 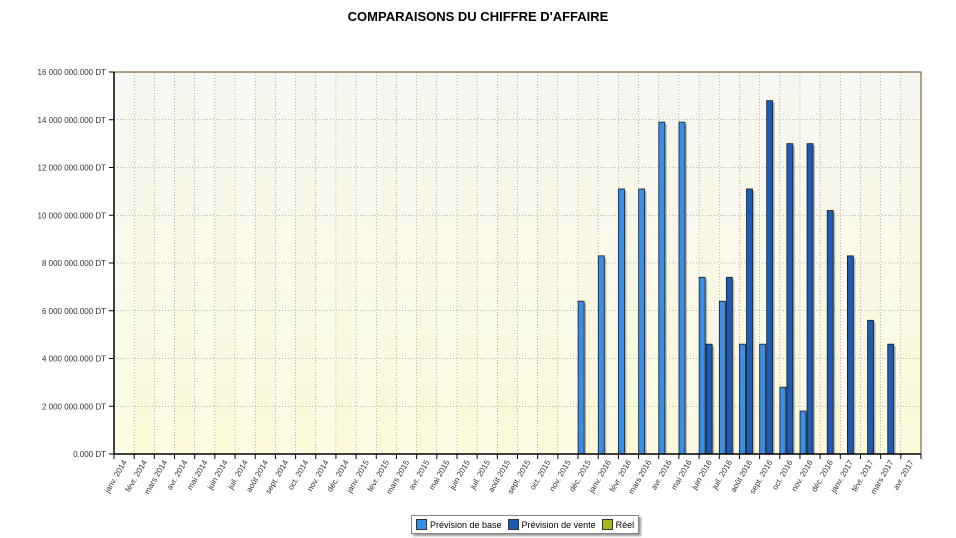 I want to click on legend-item: Prévision de base, so click(x=459, y=524).